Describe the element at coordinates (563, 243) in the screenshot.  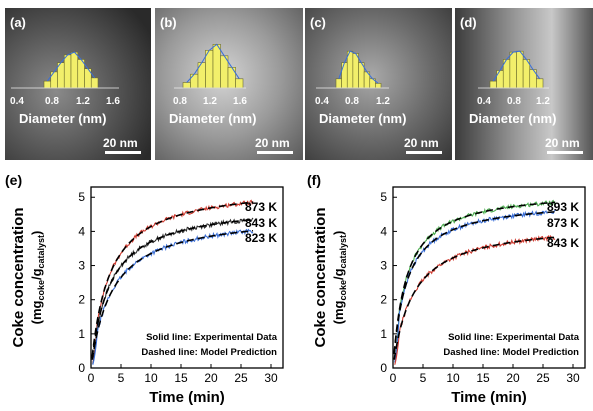
I see `series-label: 843 K` at that location.